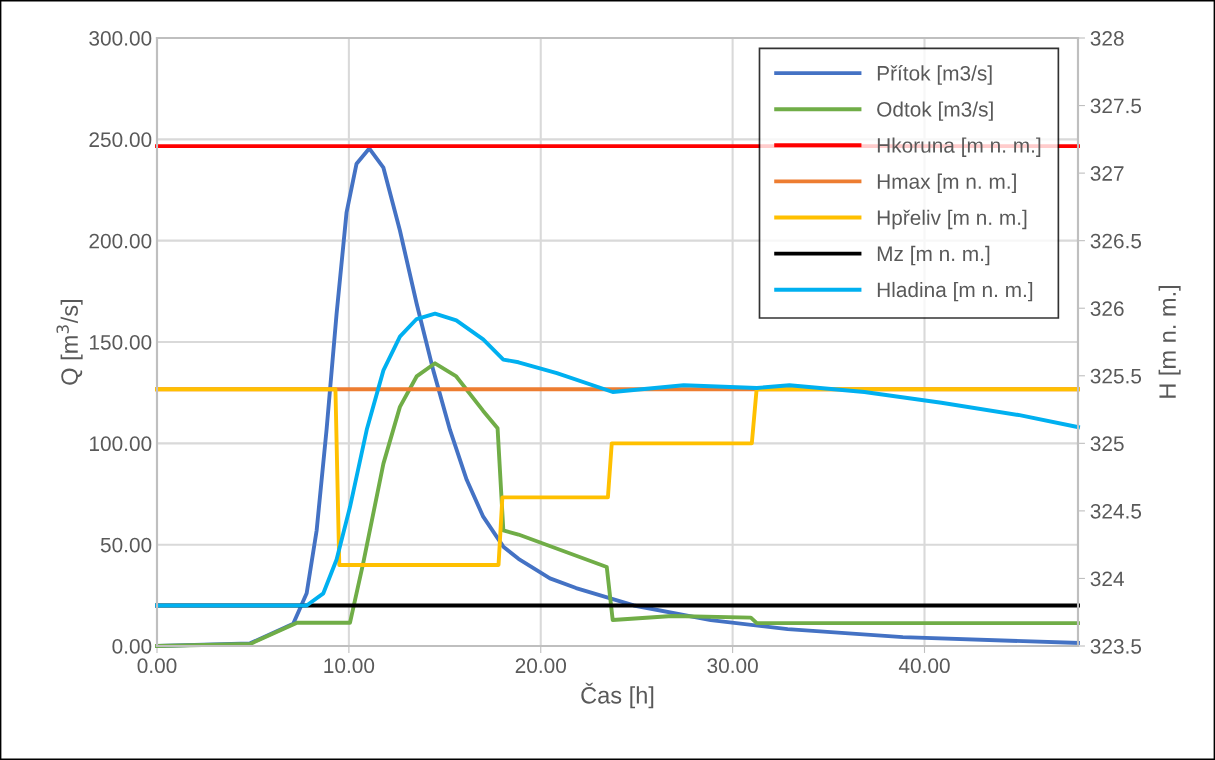 This screenshot has height=760, width=1215. What do you see at coordinates (946, 183) in the screenshot?
I see `legend-label: Hmax [m n. m.]` at bounding box center [946, 183].